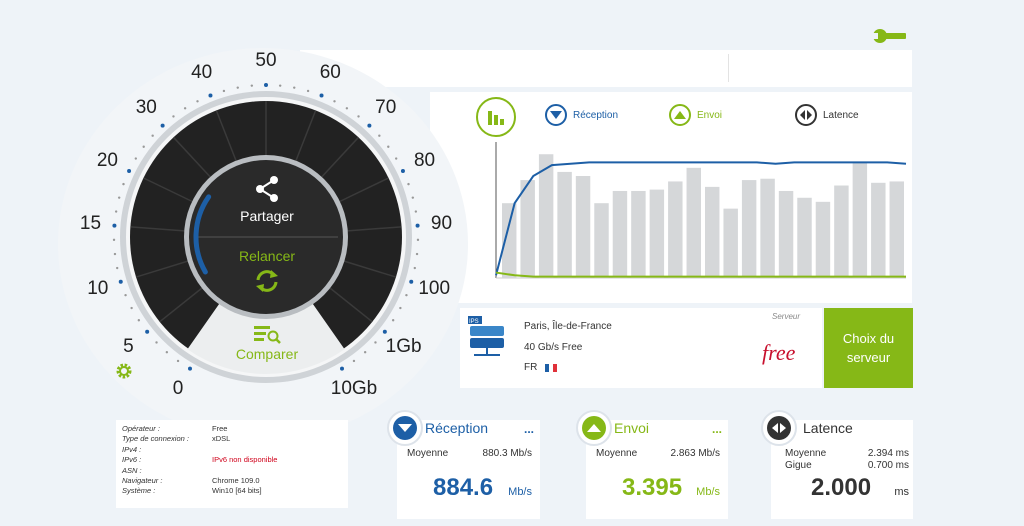 This screenshot has width=1024, height=526. What do you see at coordinates (695, 453) in the screenshot?
I see `envoi-avg-value: 2.863 Mb/s` at bounding box center [695, 453].